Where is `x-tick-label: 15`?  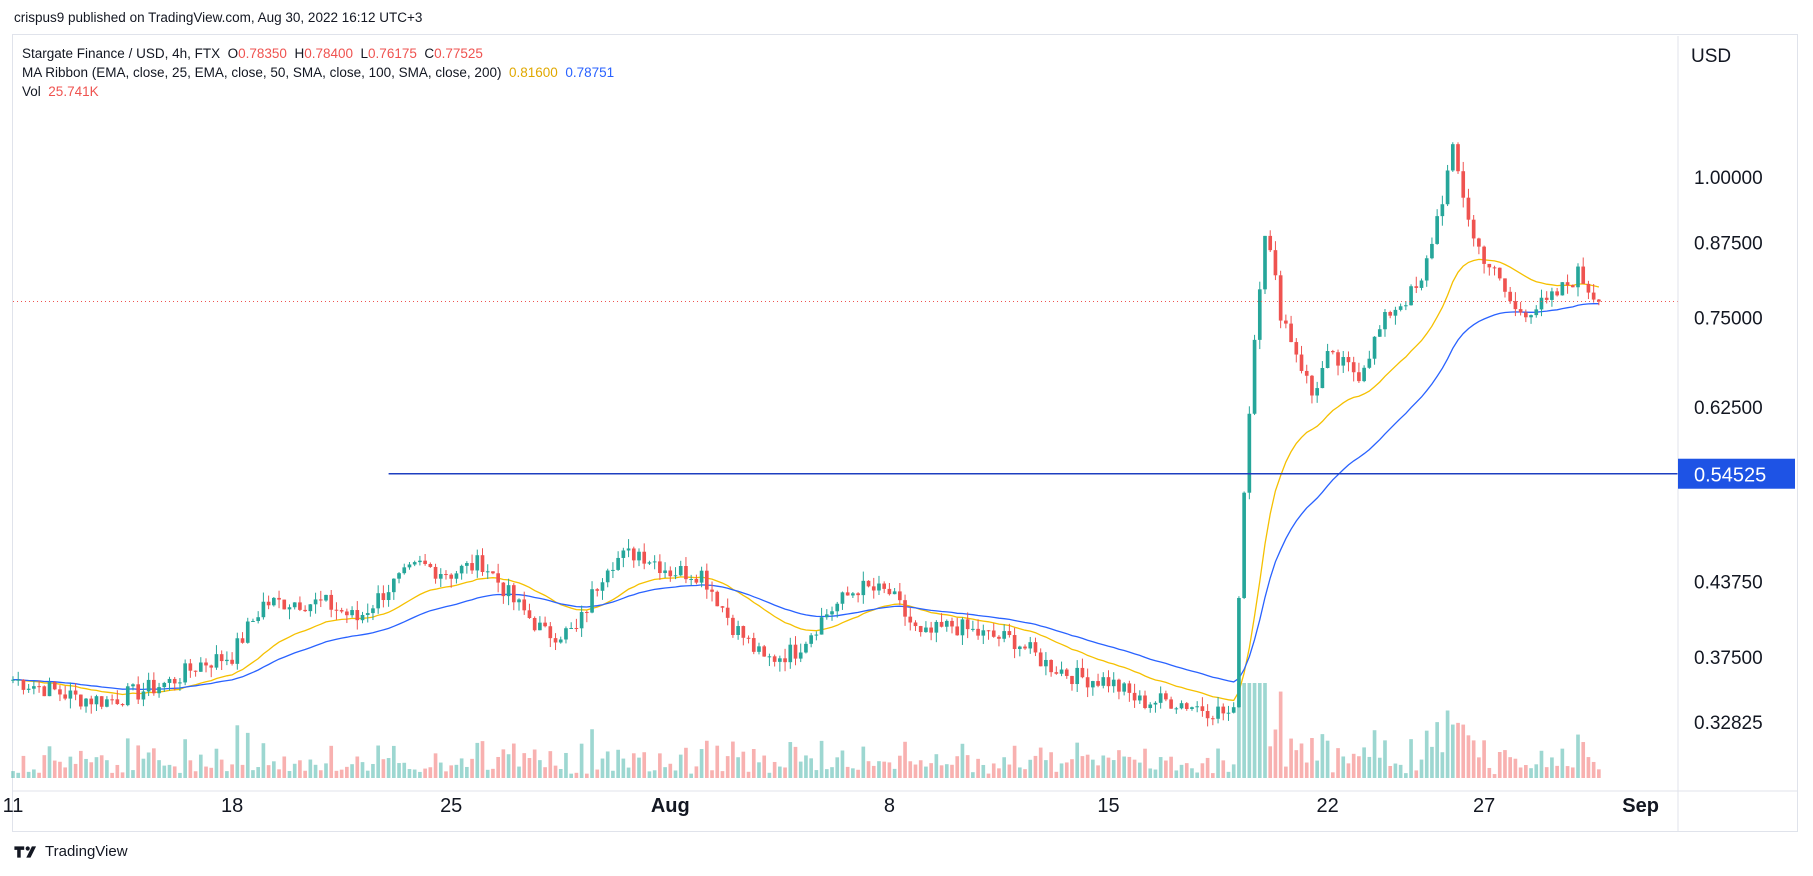 x-tick-label: 15 is located at coordinates (1108, 806).